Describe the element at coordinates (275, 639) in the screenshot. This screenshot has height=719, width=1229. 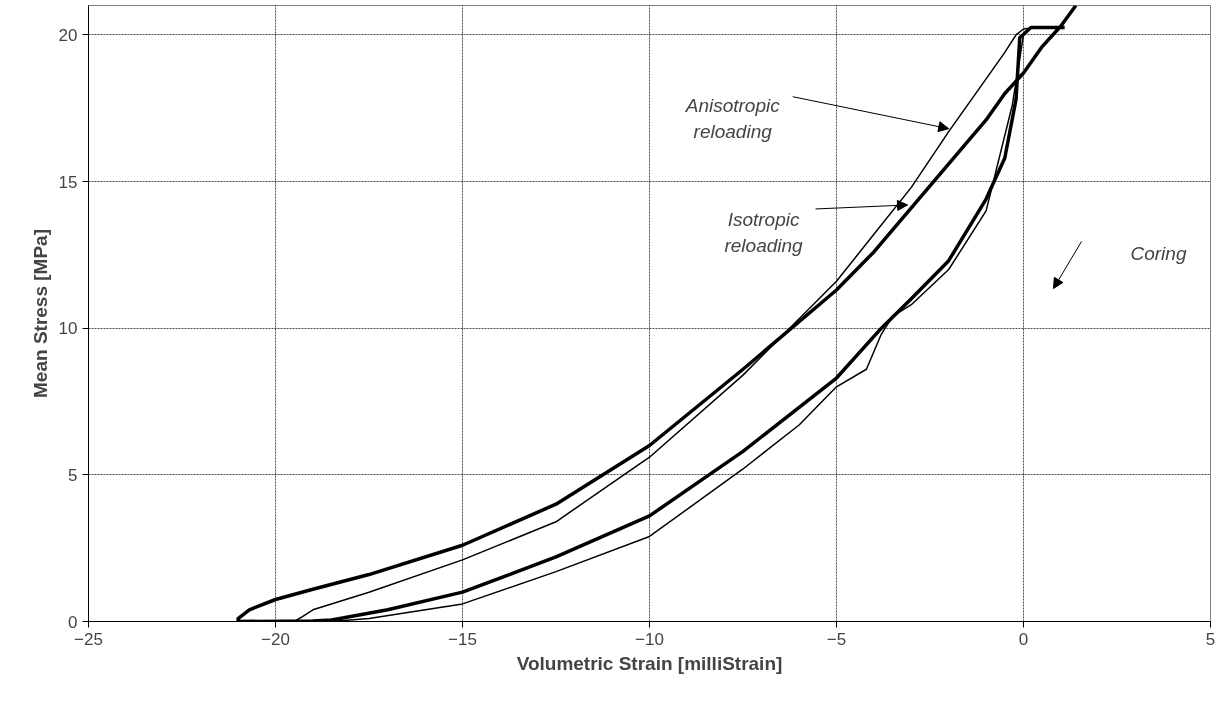
I see `x-tick-label: −20` at that location.